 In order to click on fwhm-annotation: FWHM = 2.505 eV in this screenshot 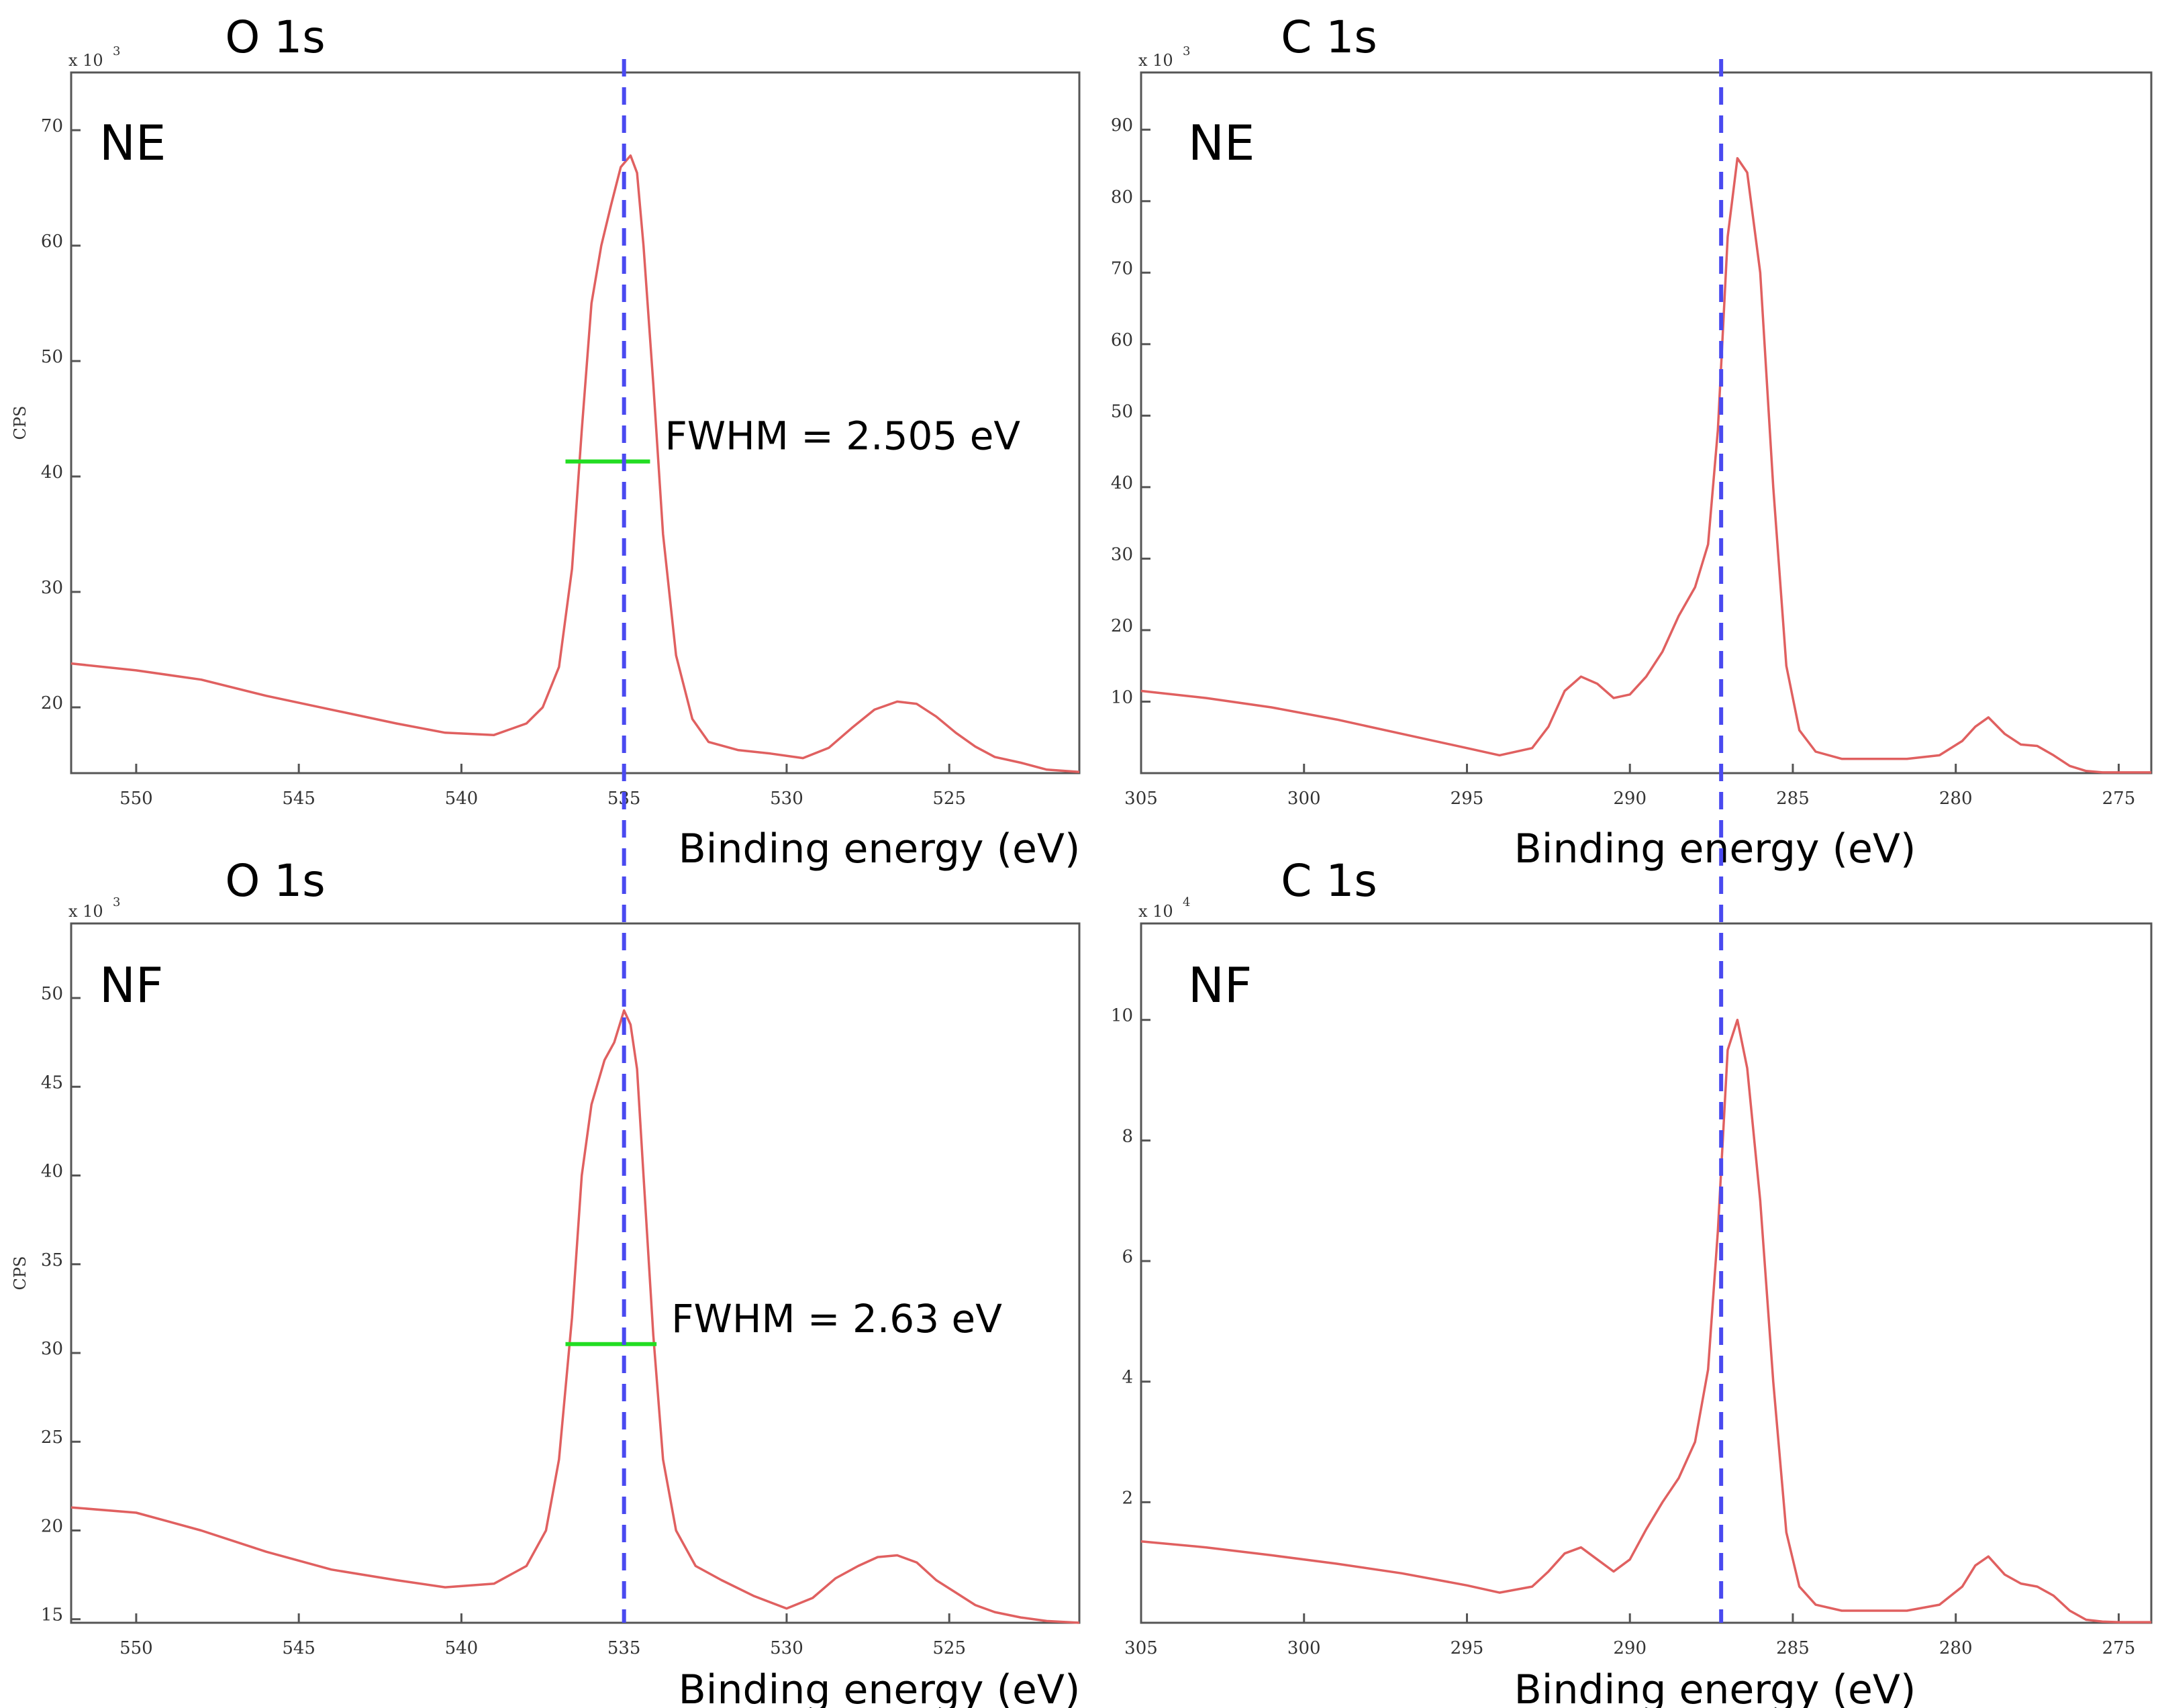, I will do `click(842, 436)`.